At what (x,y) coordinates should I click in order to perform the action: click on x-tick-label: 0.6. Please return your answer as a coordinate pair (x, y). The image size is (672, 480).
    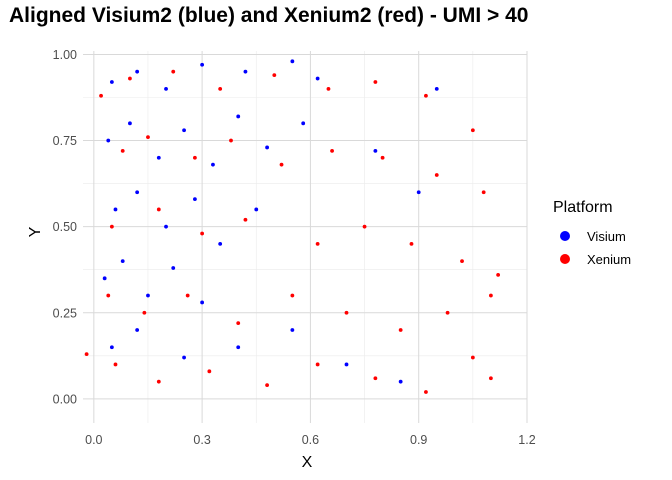
    Looking at the image, I should click on (310, 440).